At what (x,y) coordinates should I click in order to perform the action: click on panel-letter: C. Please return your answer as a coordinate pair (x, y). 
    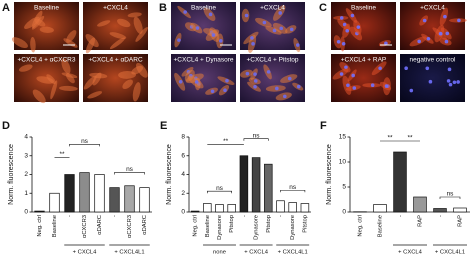
    Looking at the image, I should click on (323, 8).